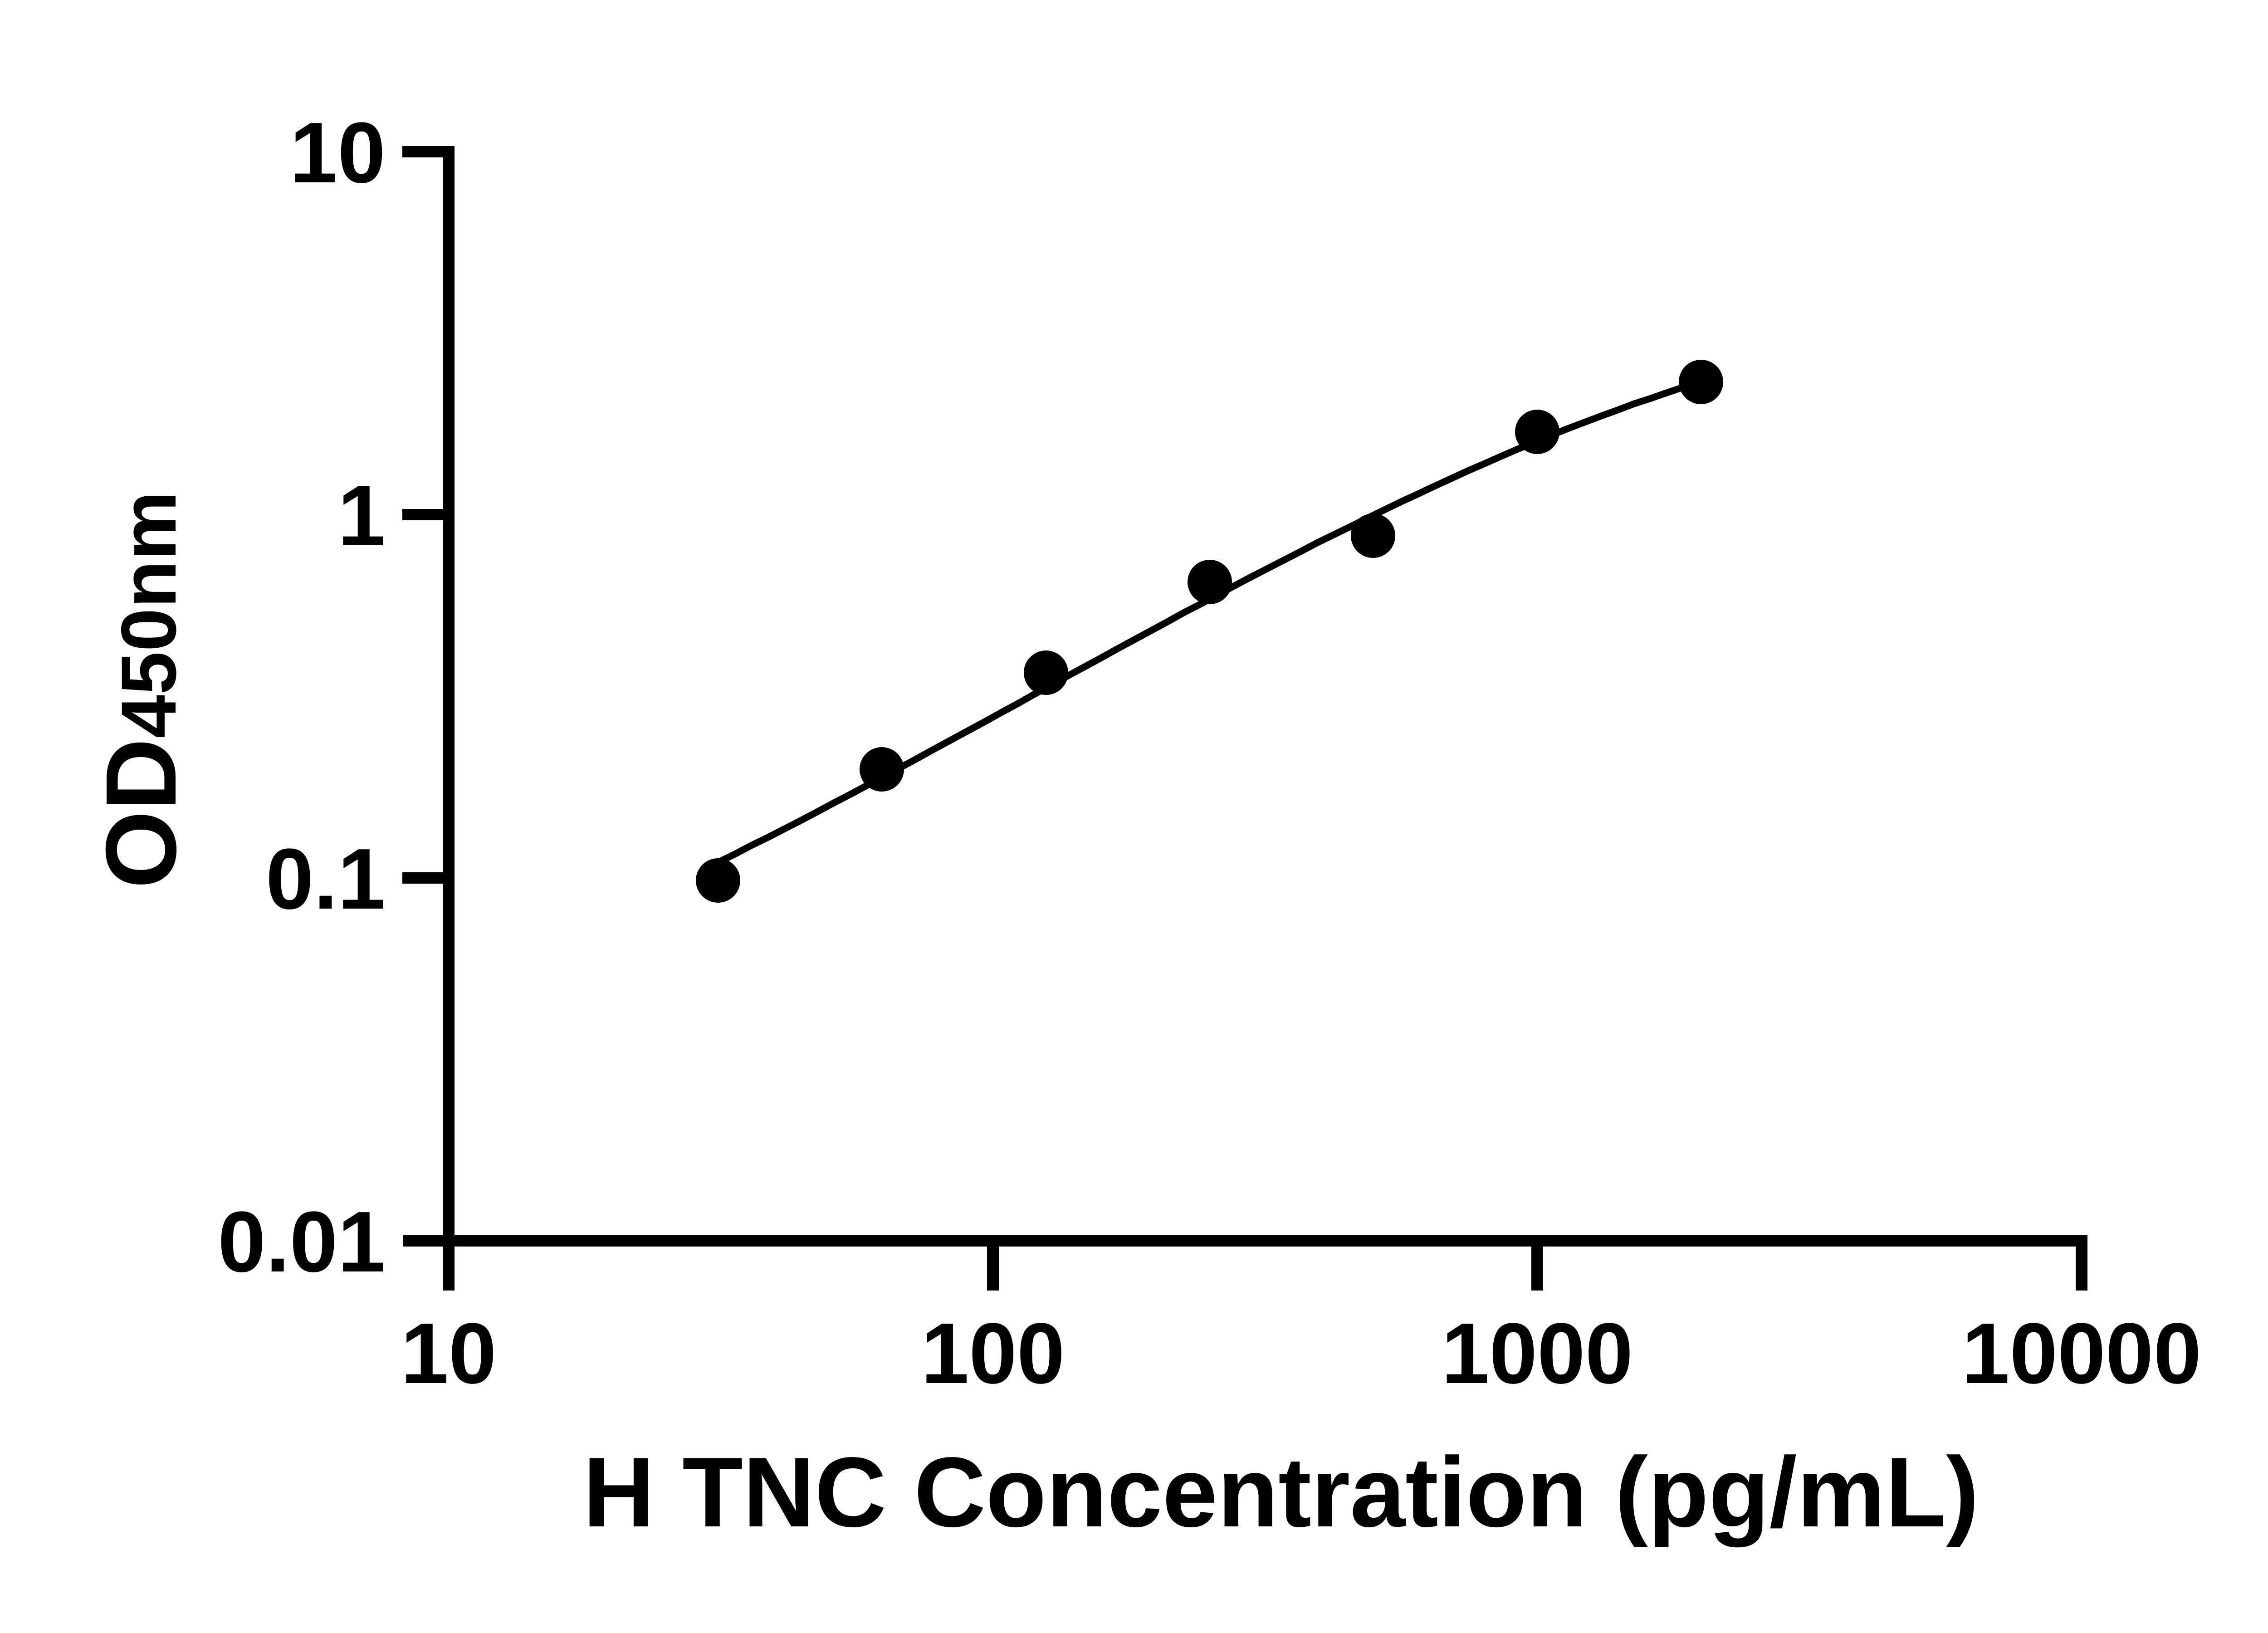 Image resolution: width=2268 pixels, height=1633 pixels. Describe the element at coordinates (361, 516) in the screenshot. I see `svg-text: 1` at that location.